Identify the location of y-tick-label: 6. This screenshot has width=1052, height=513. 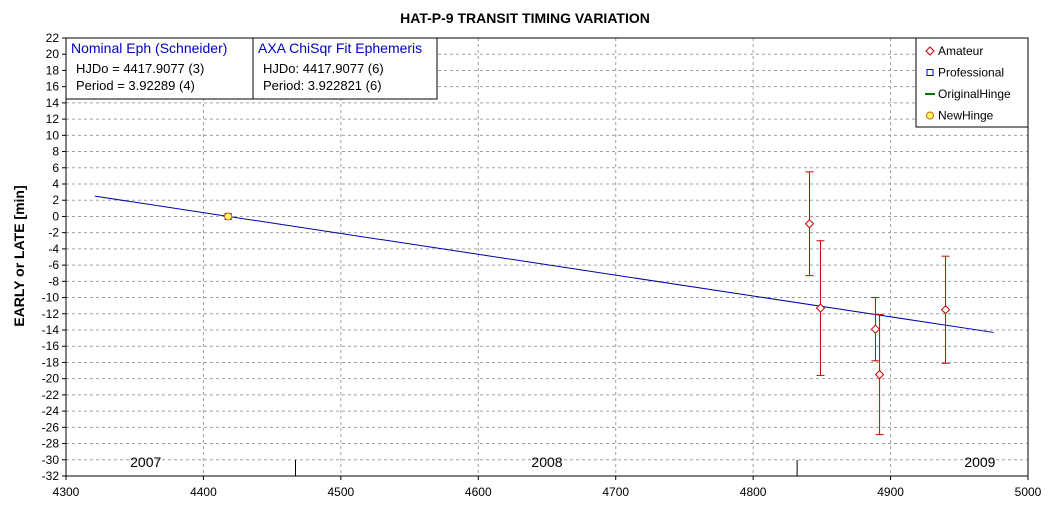
(55, 168).